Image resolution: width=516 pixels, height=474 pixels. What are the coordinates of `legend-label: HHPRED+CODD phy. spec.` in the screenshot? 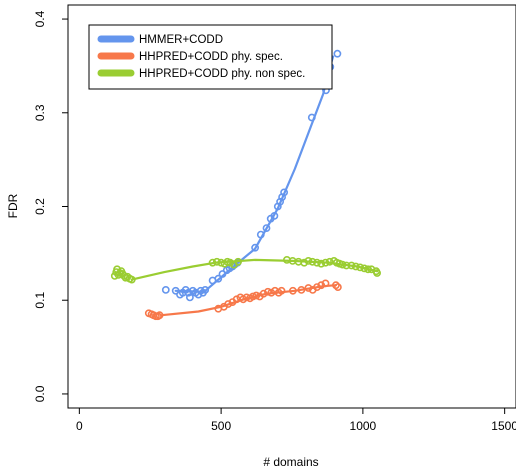 It's located at (211, 57).